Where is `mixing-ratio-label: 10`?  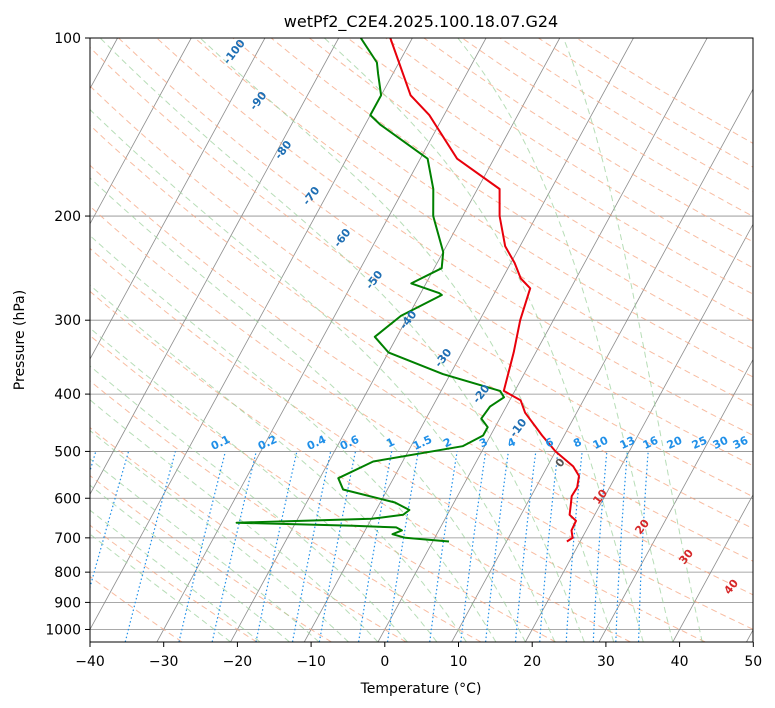
mixing-ratio-label: 10 is located at coordinates (601, 443).